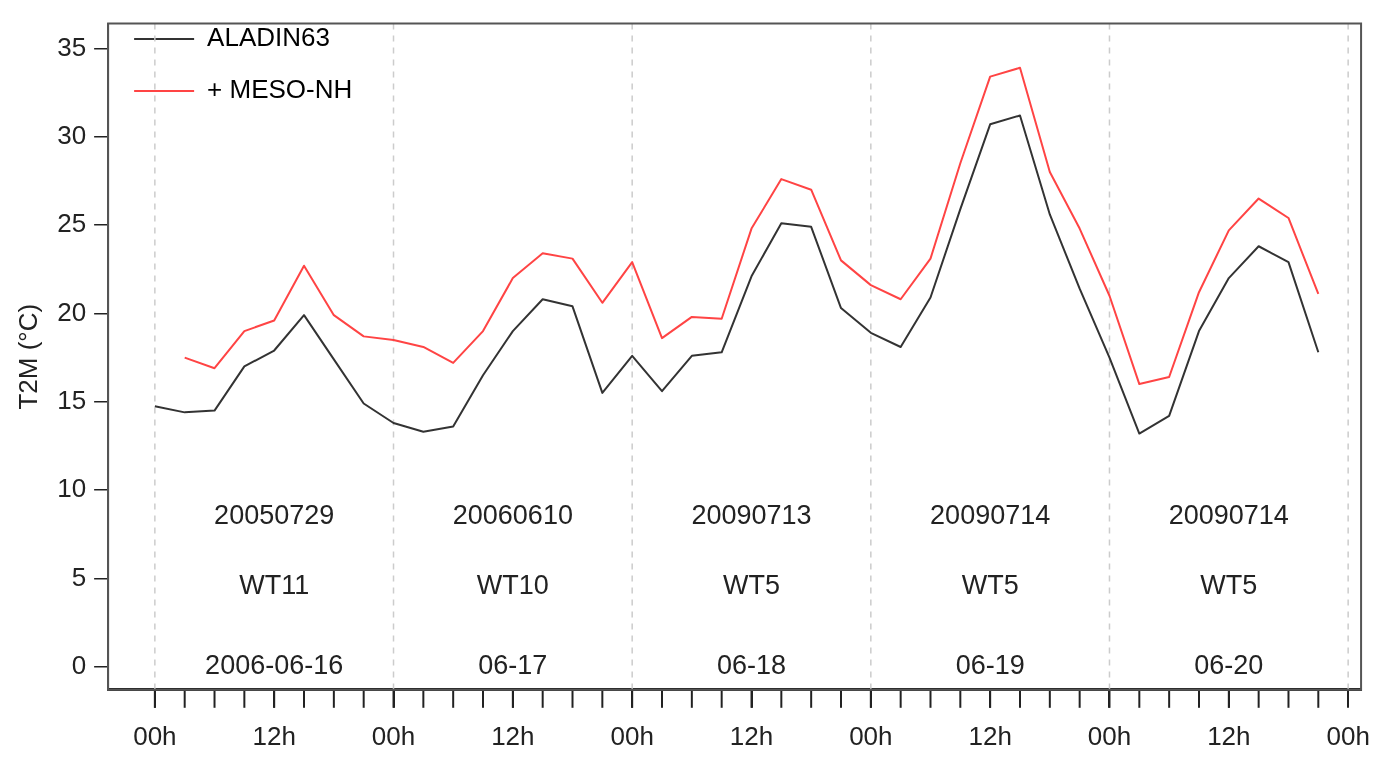 This screenshot has width=1384, height=773. What do you see at coordinates (72, 134) in the screenshot?
I see `y-tick-label: 30` at bounding box center [72, 134].